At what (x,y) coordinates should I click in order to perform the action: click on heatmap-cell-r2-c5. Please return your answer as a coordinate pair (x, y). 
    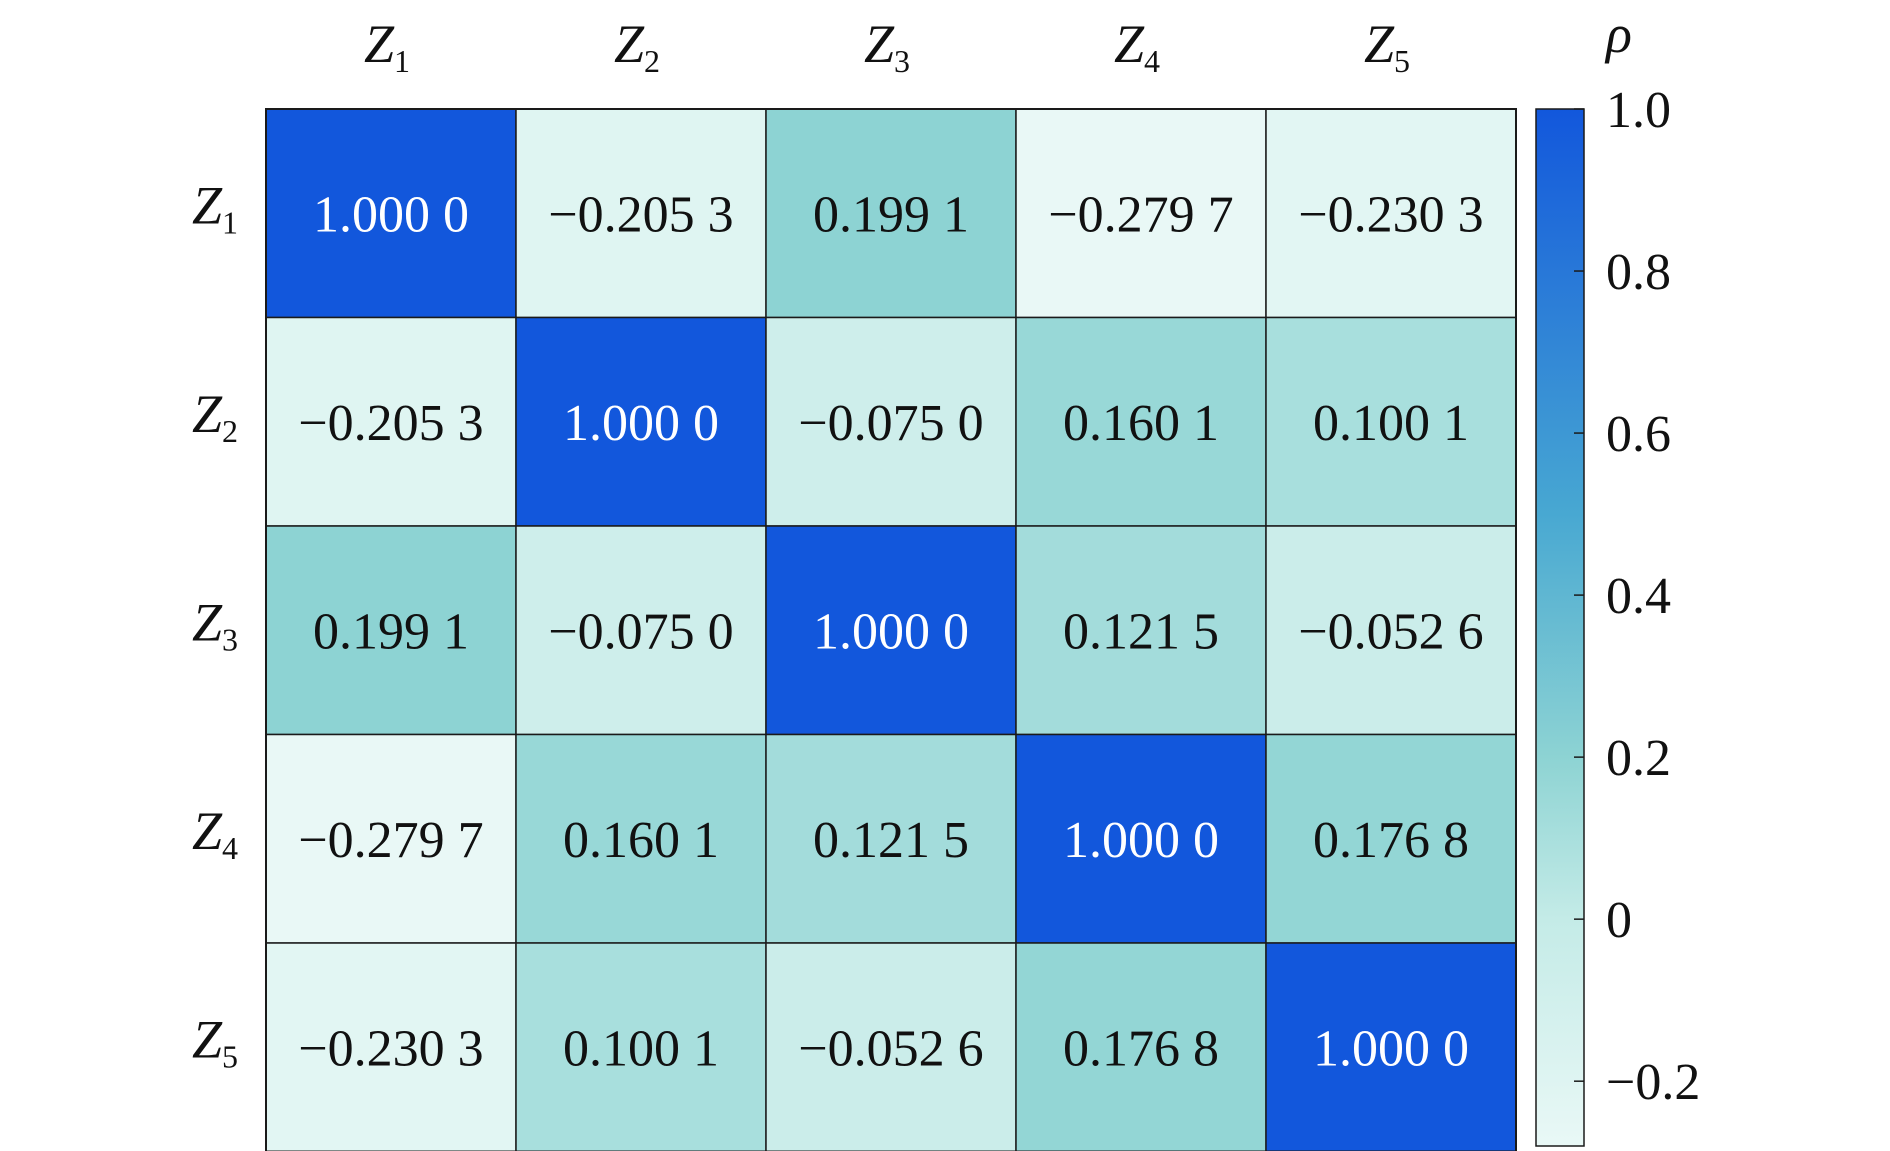
    Looking at the image, I should click on (1391, 421).